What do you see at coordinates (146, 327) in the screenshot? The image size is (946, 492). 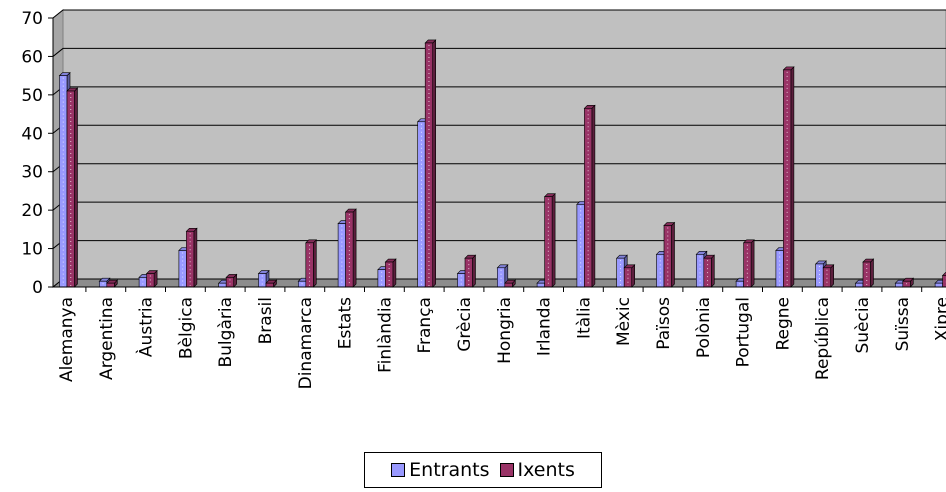 I see `x-tick-label: Àustria` at bounding box center [146, 327].